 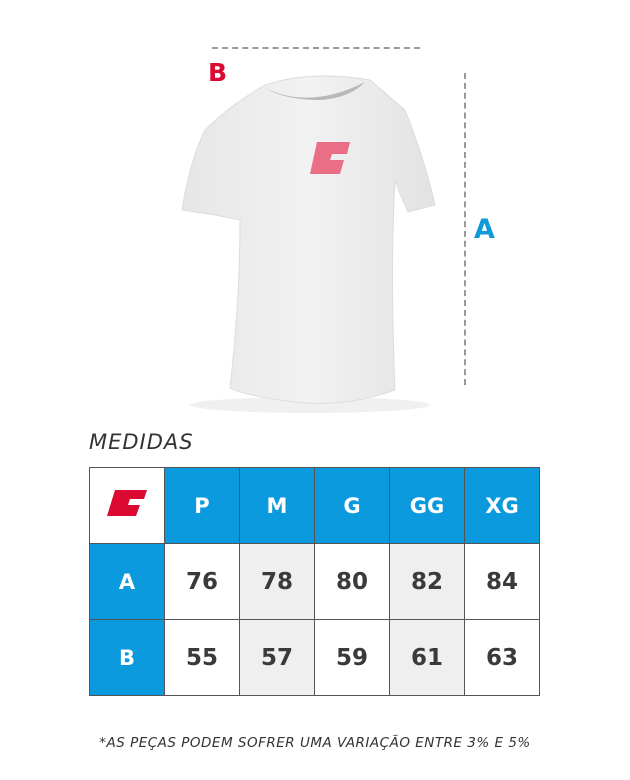 What do you see at coordinates (465, 229) in the screenshot?
I see `length-dimension-line` at bounding box center [465, 229].